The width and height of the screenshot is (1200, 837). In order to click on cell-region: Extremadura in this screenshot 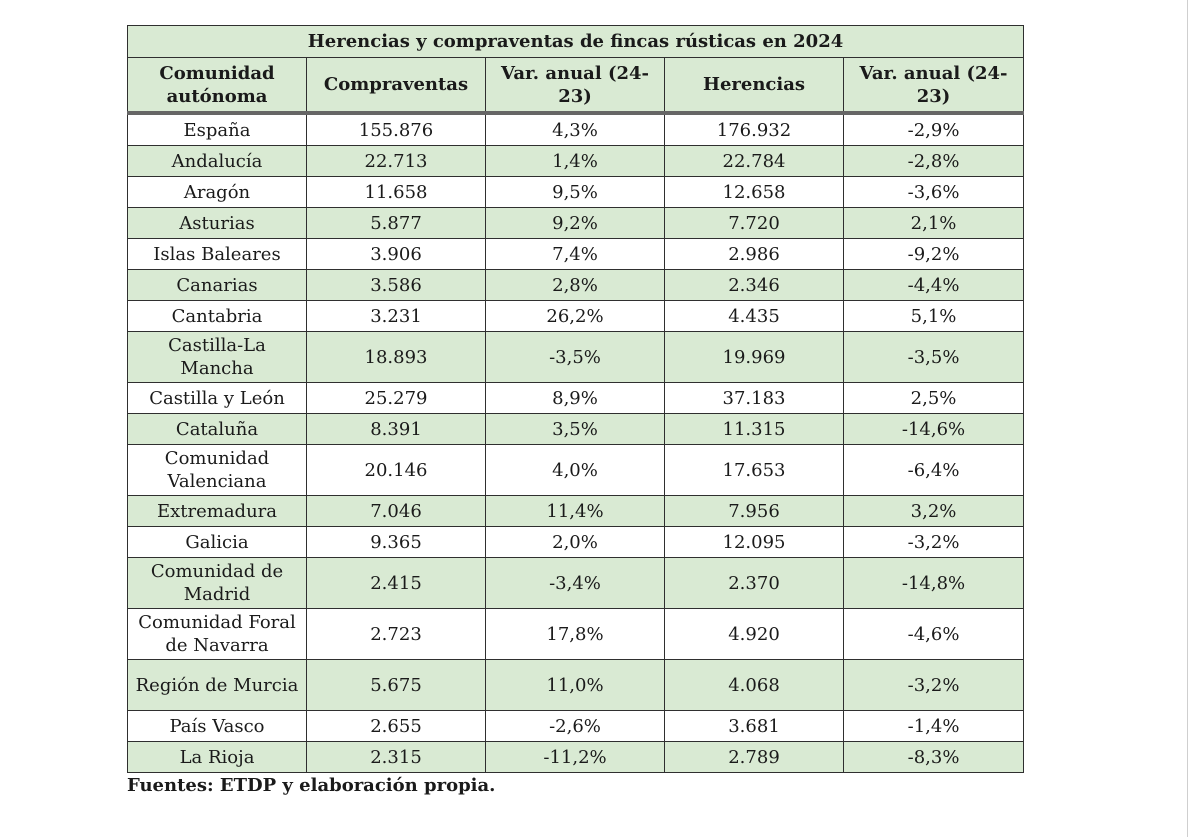, I will do `click(217, 511)`.